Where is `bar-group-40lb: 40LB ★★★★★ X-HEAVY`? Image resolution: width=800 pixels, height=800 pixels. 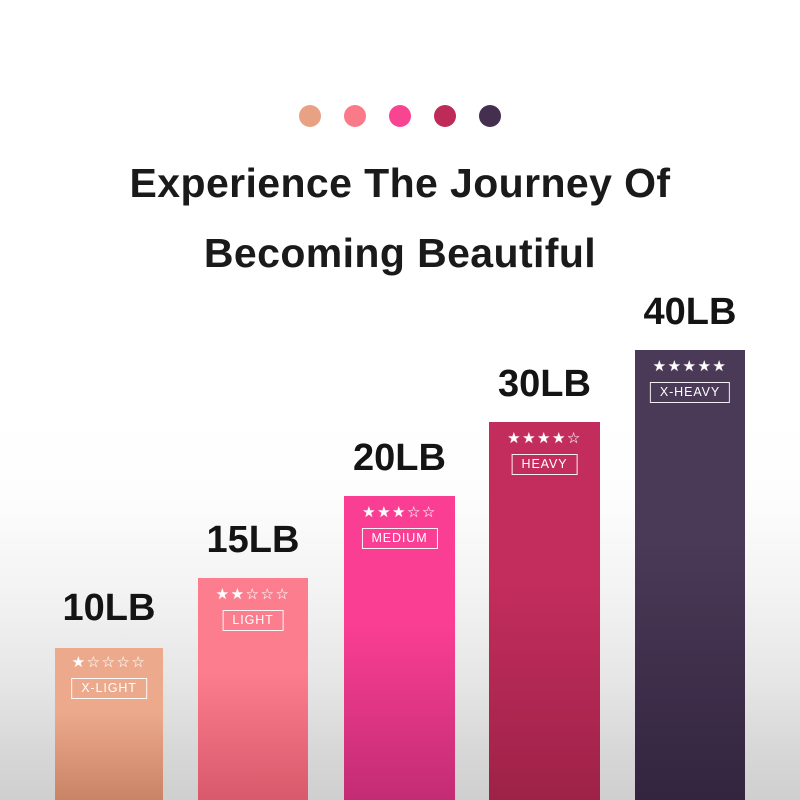 bar-group-40lb: 40LB ★★★★★ X-HEAVY is located at coordinates (690, 400).